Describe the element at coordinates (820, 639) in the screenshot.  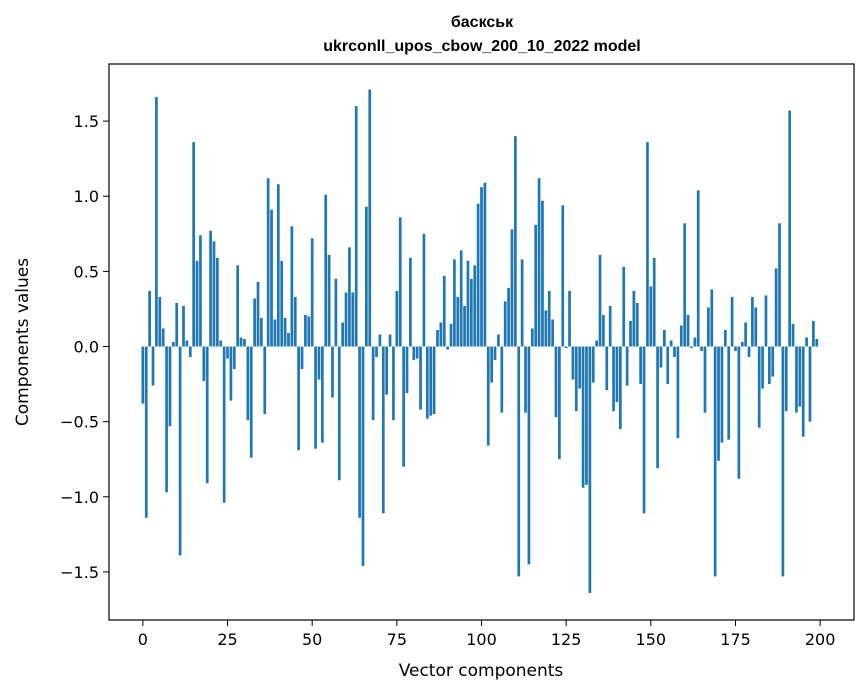
I see `x-tick-label: 200` at that location.